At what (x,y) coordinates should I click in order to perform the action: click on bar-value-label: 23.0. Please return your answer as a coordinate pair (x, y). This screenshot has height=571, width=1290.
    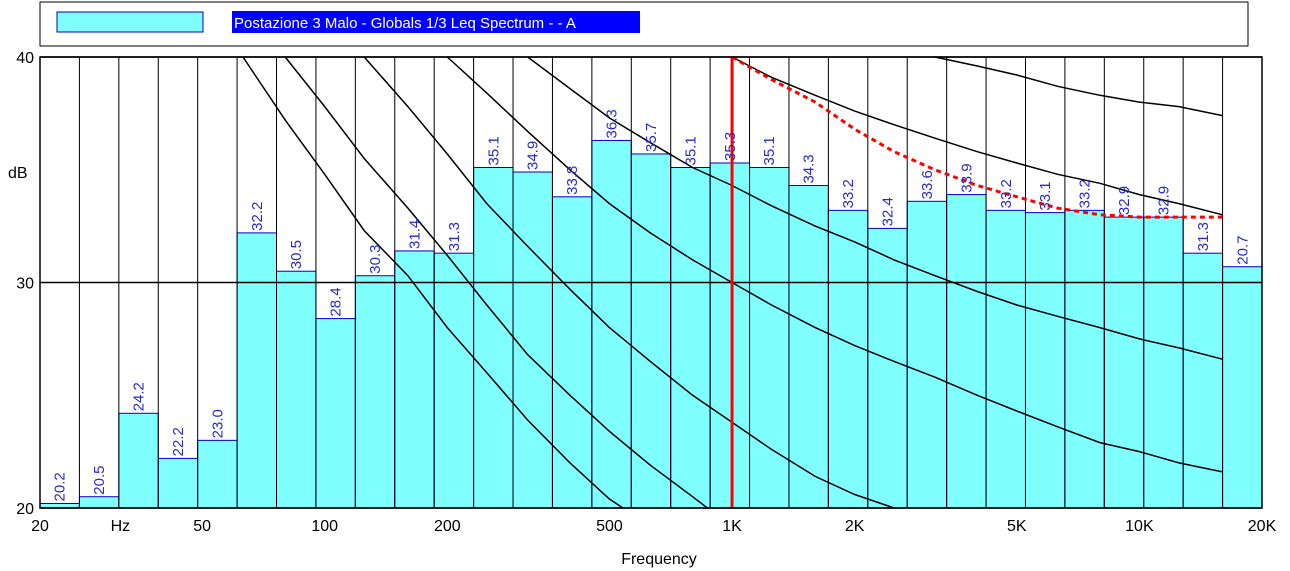
    Looking at the image, I should click on (217, 423).